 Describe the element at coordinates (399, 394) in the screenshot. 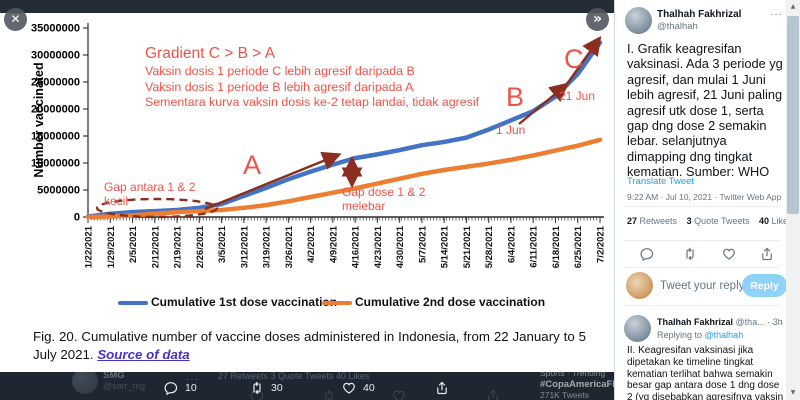

I see `ghost-heart-icon` at that location.